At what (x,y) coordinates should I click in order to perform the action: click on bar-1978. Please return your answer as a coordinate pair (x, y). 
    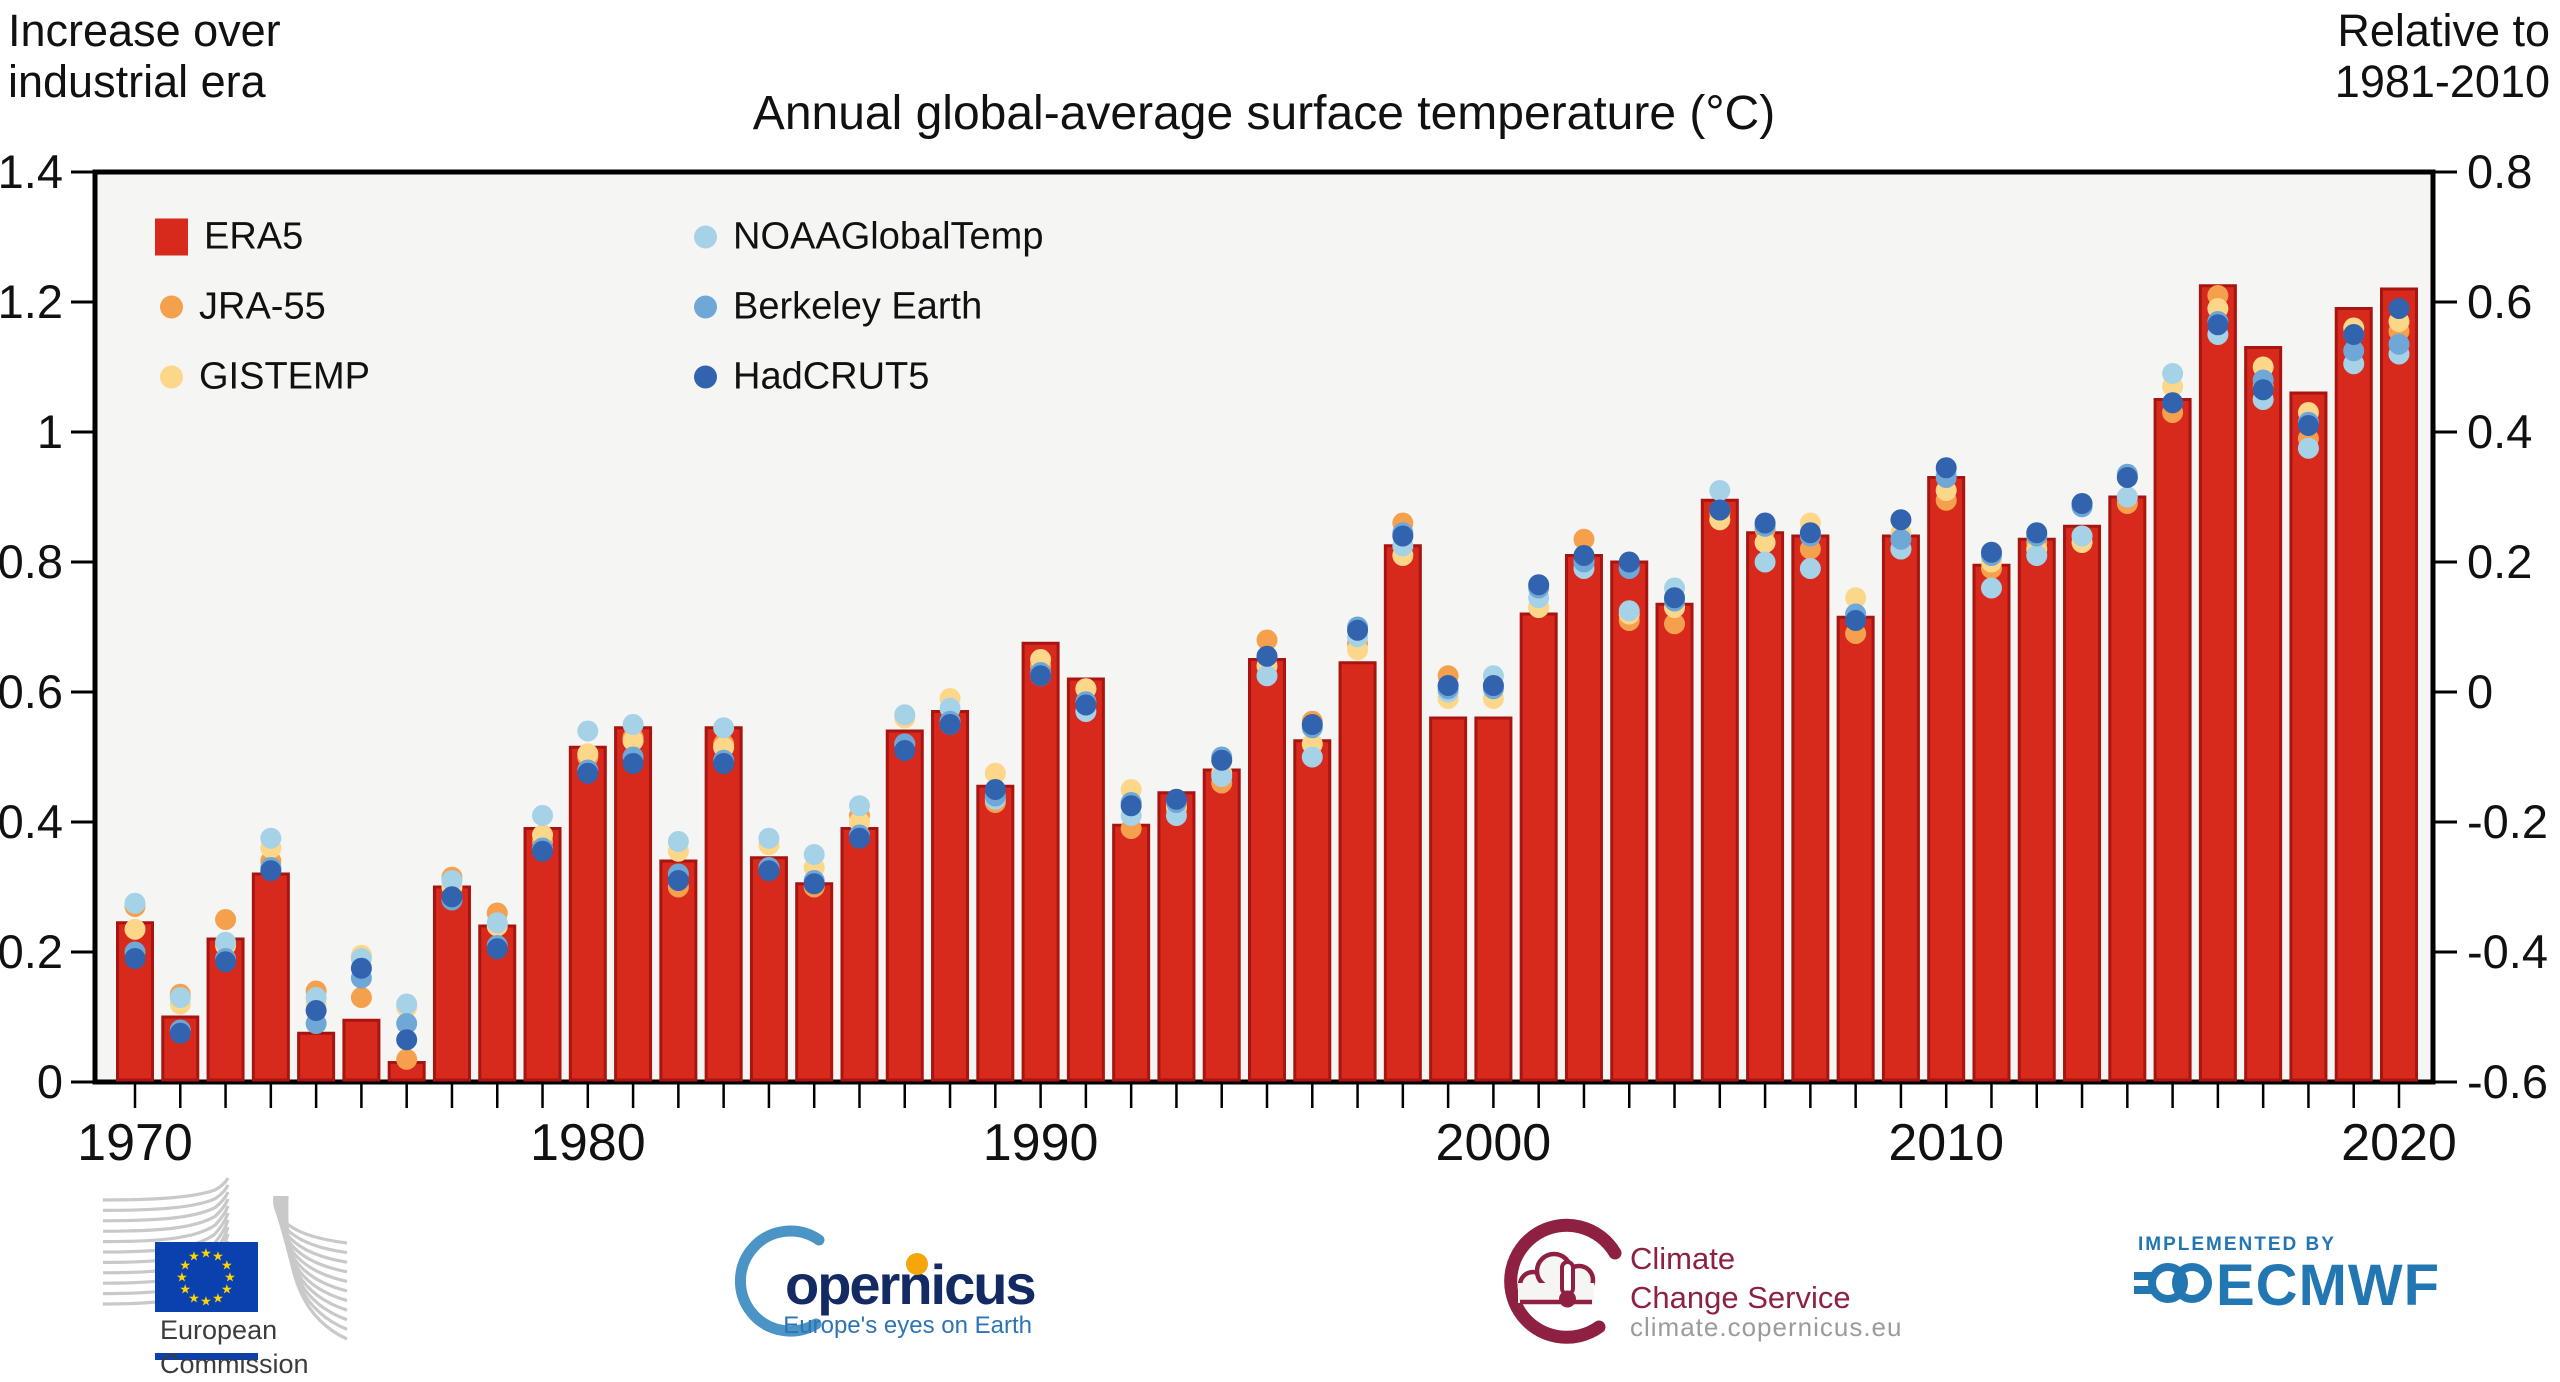
    Looking at the image, I should click on (497, 1003).